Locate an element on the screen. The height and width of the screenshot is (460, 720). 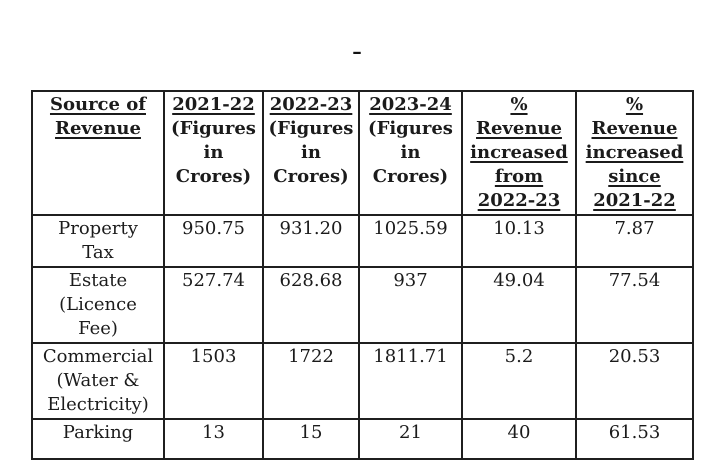
header-2023-24: 2023-24 (Figures in Crores) is located at coordinates (410, 153).